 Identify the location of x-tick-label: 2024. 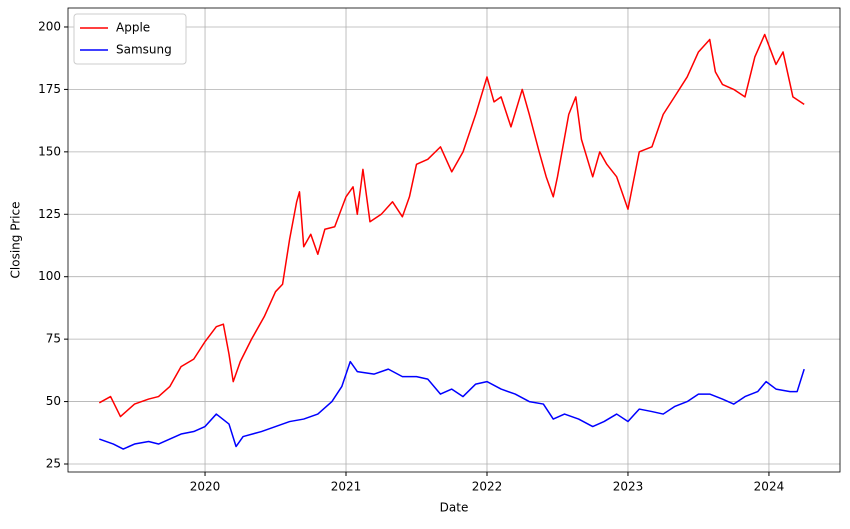
(769, 487).